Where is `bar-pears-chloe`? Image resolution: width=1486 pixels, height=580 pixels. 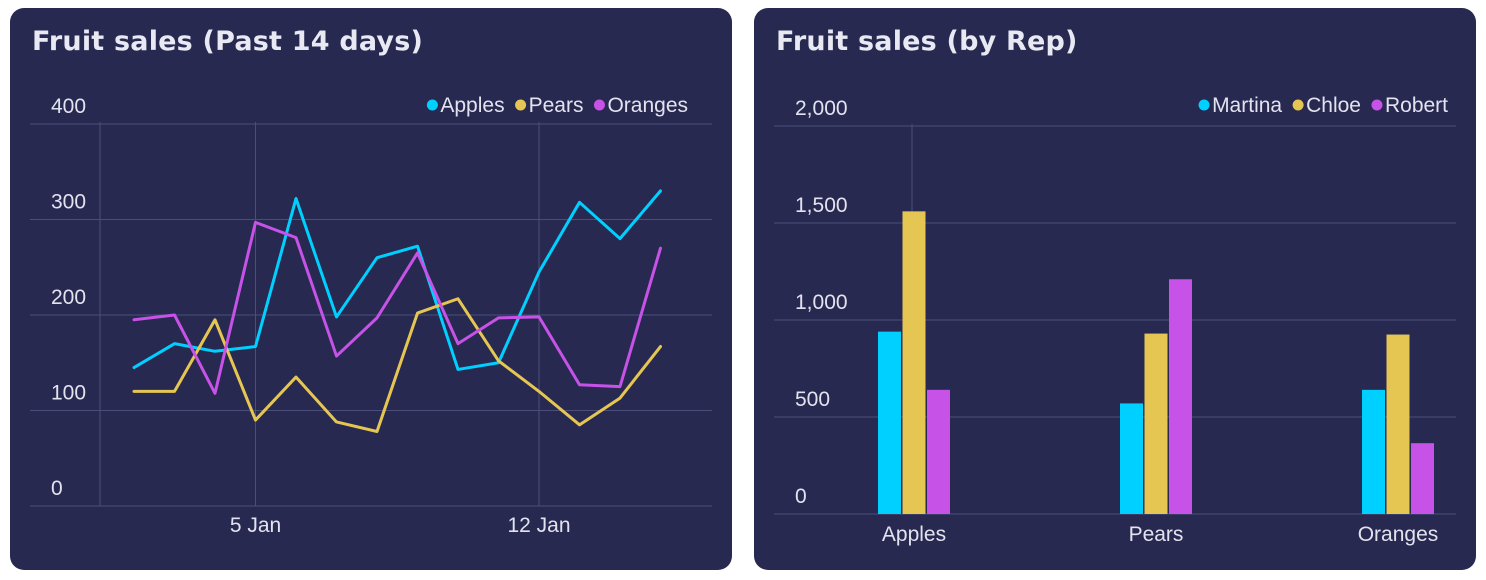
bar-pears-chloe is located at coordinates (1156, 423).